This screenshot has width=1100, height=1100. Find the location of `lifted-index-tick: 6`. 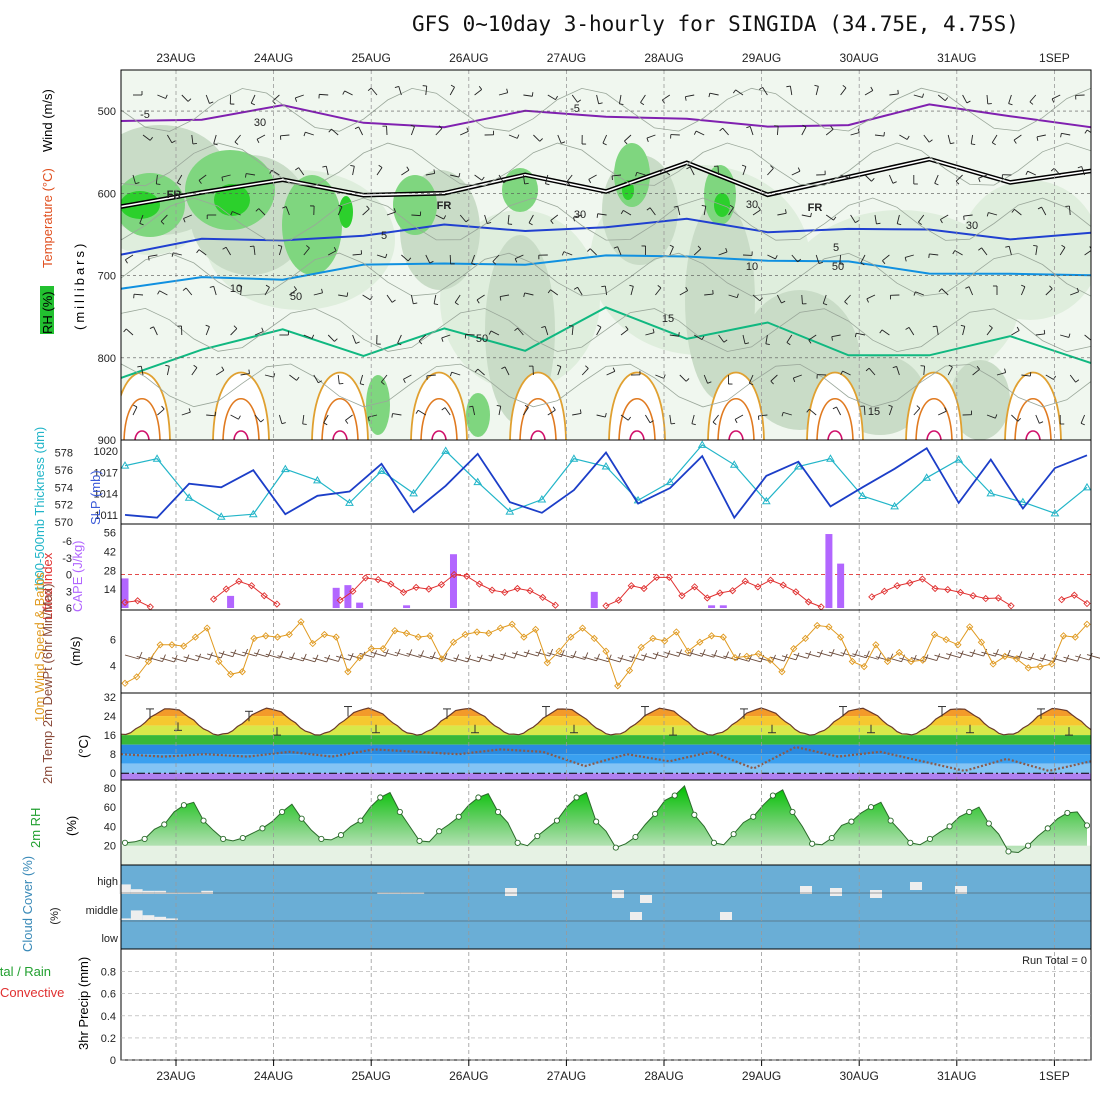

lifted-index-tick: 6 is located at coordinates (69, 609).